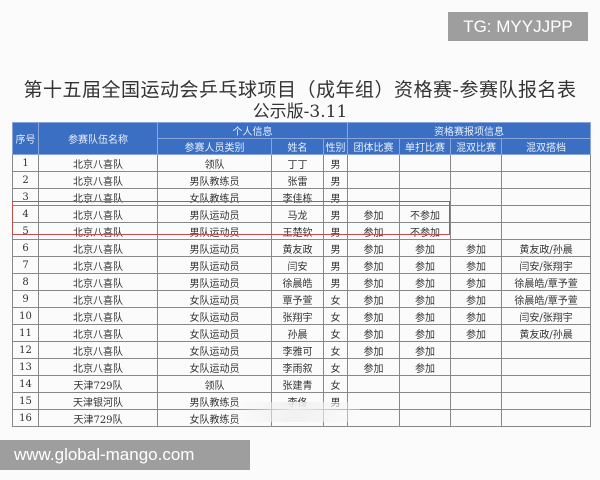 This screenshot has width=600, height=480. What do you see at coordinates (300, 112) in the screenshot?
I see `document-subtitle: 公示版-3.11` at bounding box center [300, 112].